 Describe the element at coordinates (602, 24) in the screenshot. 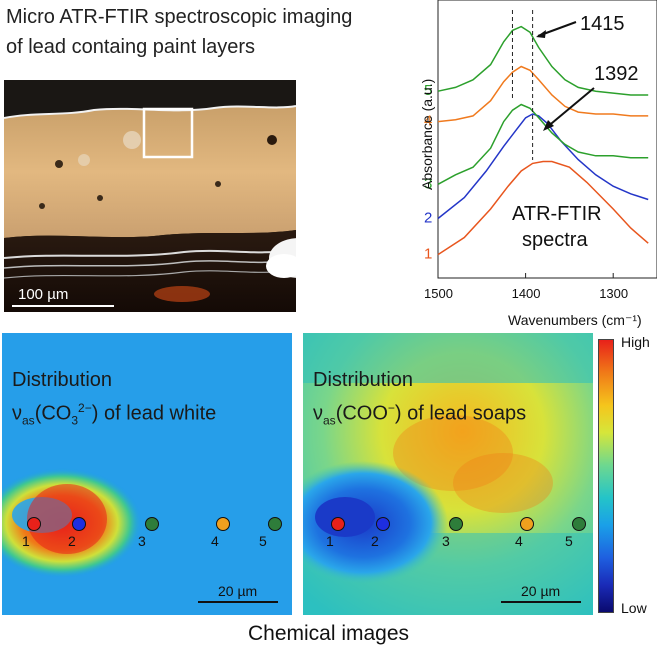

I see `annotation-1415: 1415` at that location.